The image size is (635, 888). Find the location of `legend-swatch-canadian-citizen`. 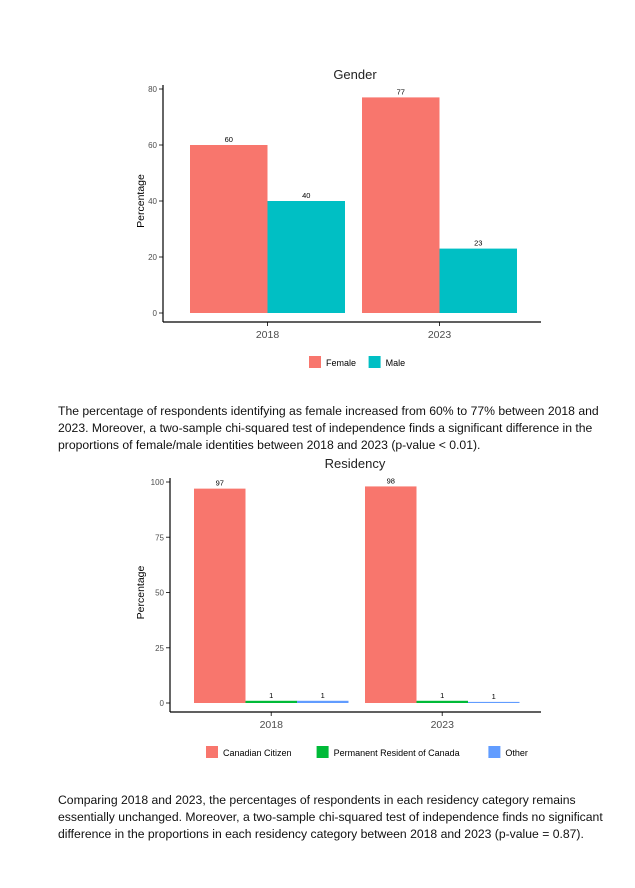

legend-swatch-canadian-citizen is located at coordinates (212, 752).